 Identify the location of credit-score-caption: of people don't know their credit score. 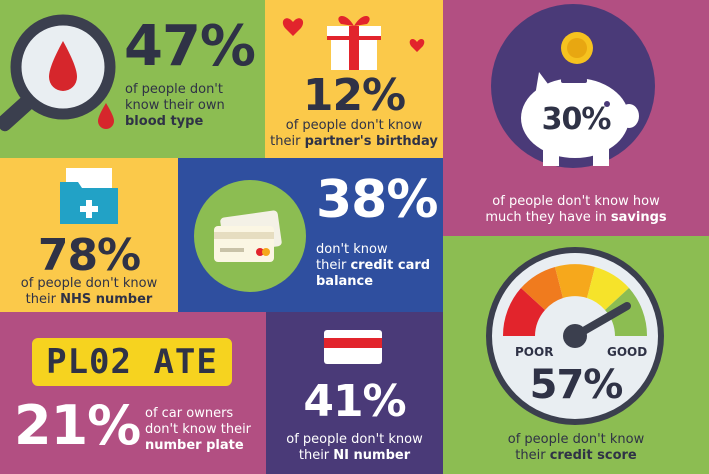
(576, 447).